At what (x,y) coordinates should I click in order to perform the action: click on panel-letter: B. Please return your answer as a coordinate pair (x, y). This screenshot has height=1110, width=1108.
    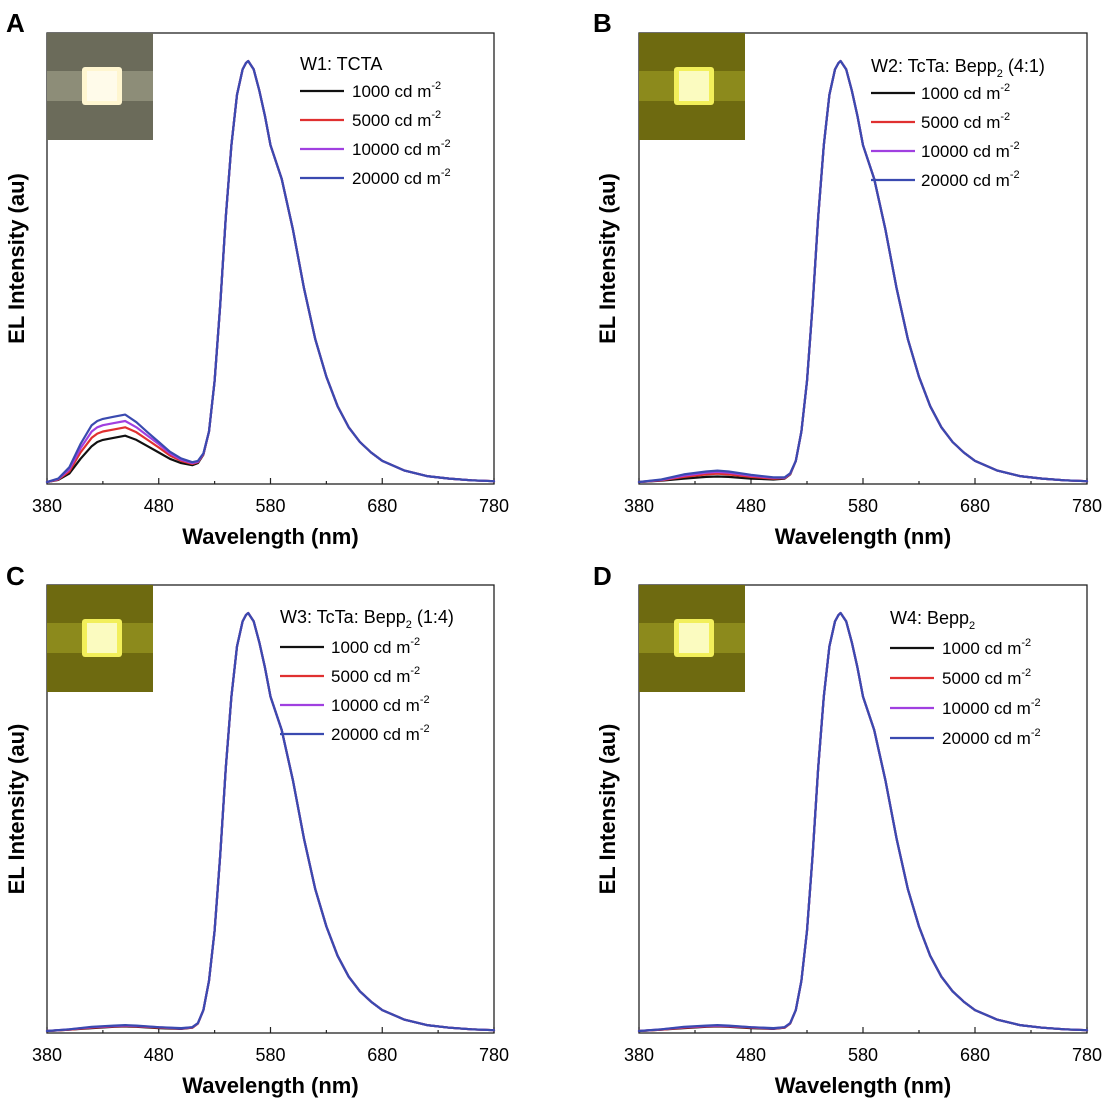
    Looking at the image, I should click on (602, 23).